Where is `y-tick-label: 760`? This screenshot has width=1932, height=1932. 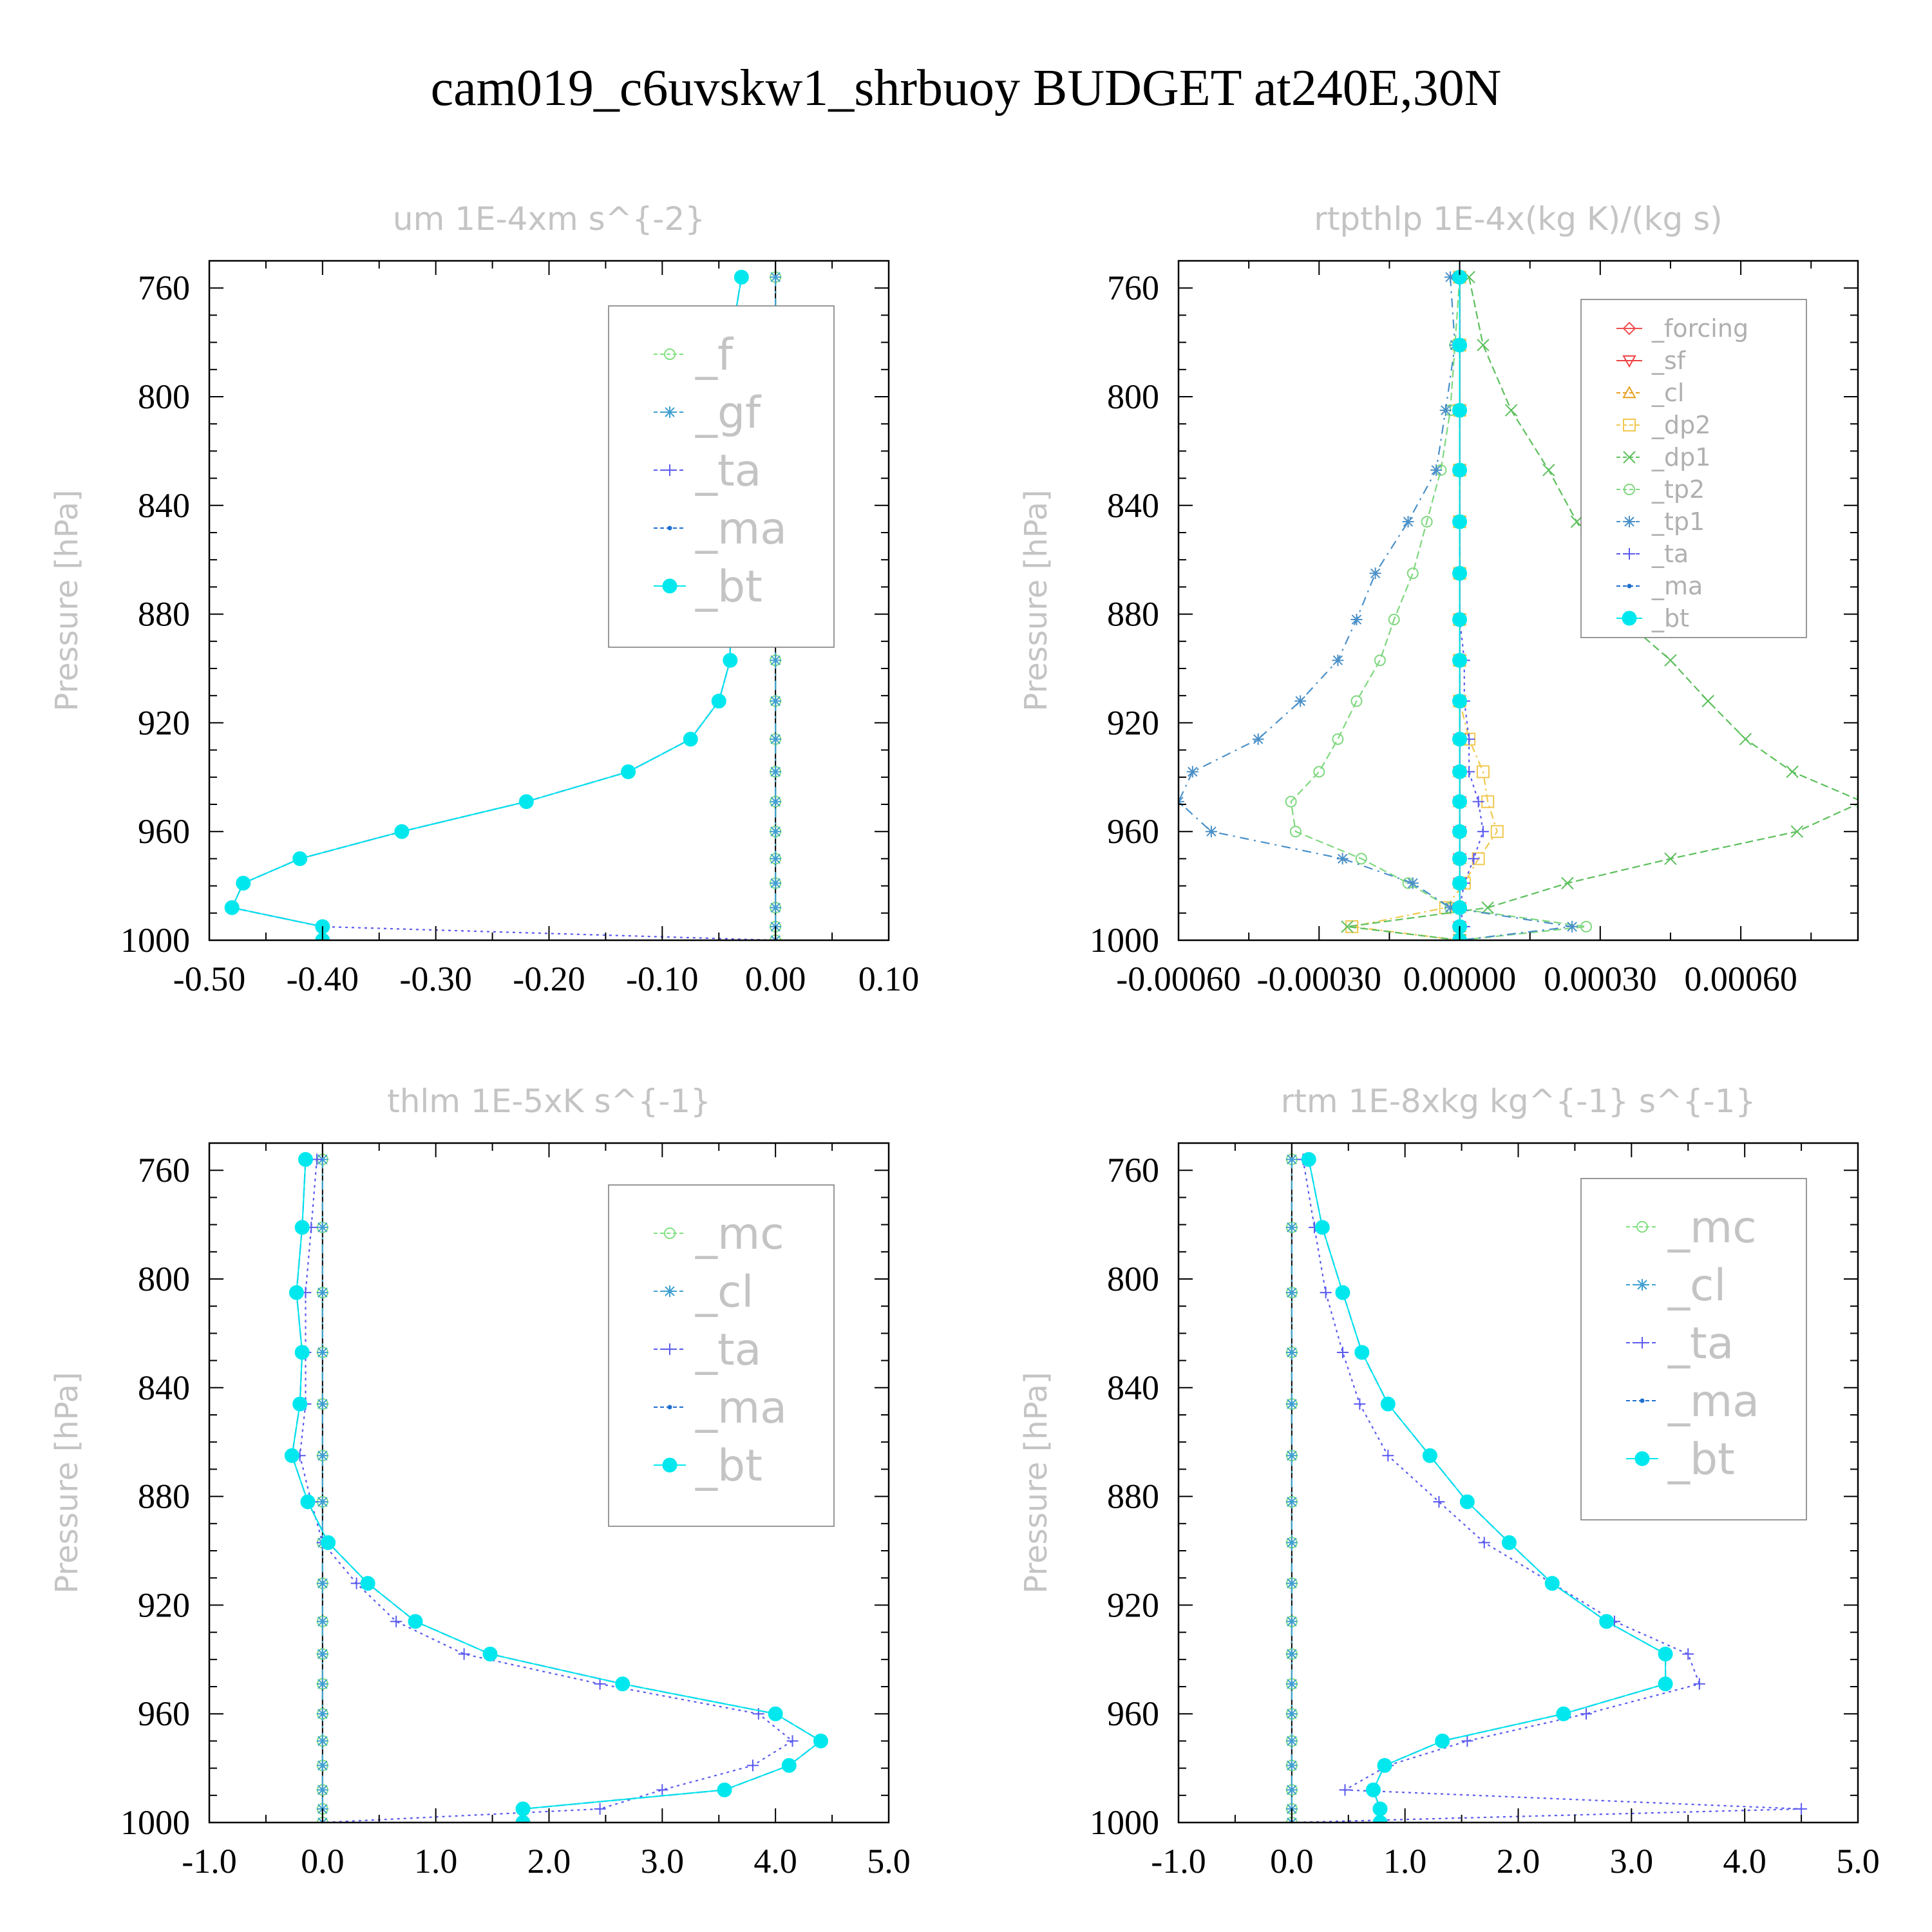
y-tick-label: 760 is located at coordinates (164, 1170).